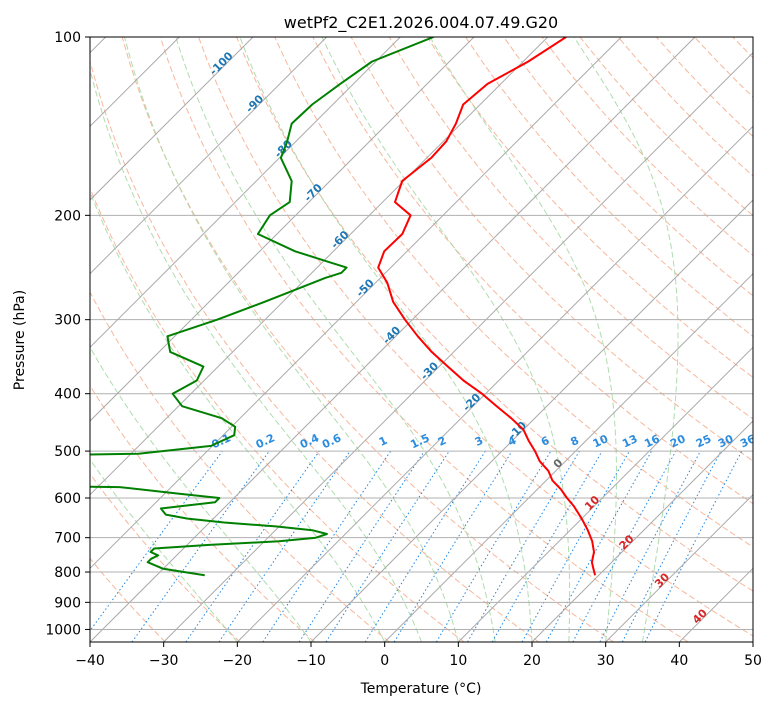 The height and width of the screenshot is (708, 775). I want to click on x-tick-label: 10, so click(458, 661).